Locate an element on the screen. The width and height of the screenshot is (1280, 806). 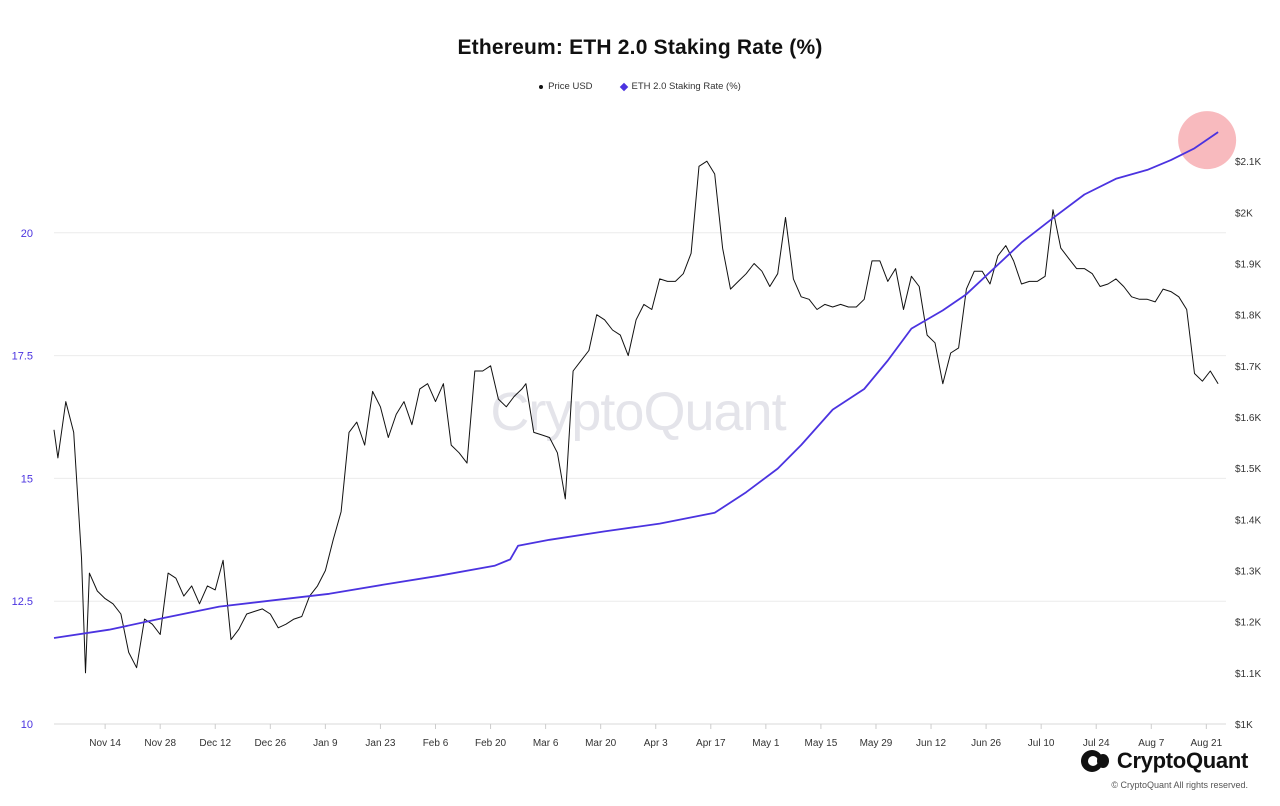
x-axis-tick-label: Jun 12 is located at coordinates (931, 743).